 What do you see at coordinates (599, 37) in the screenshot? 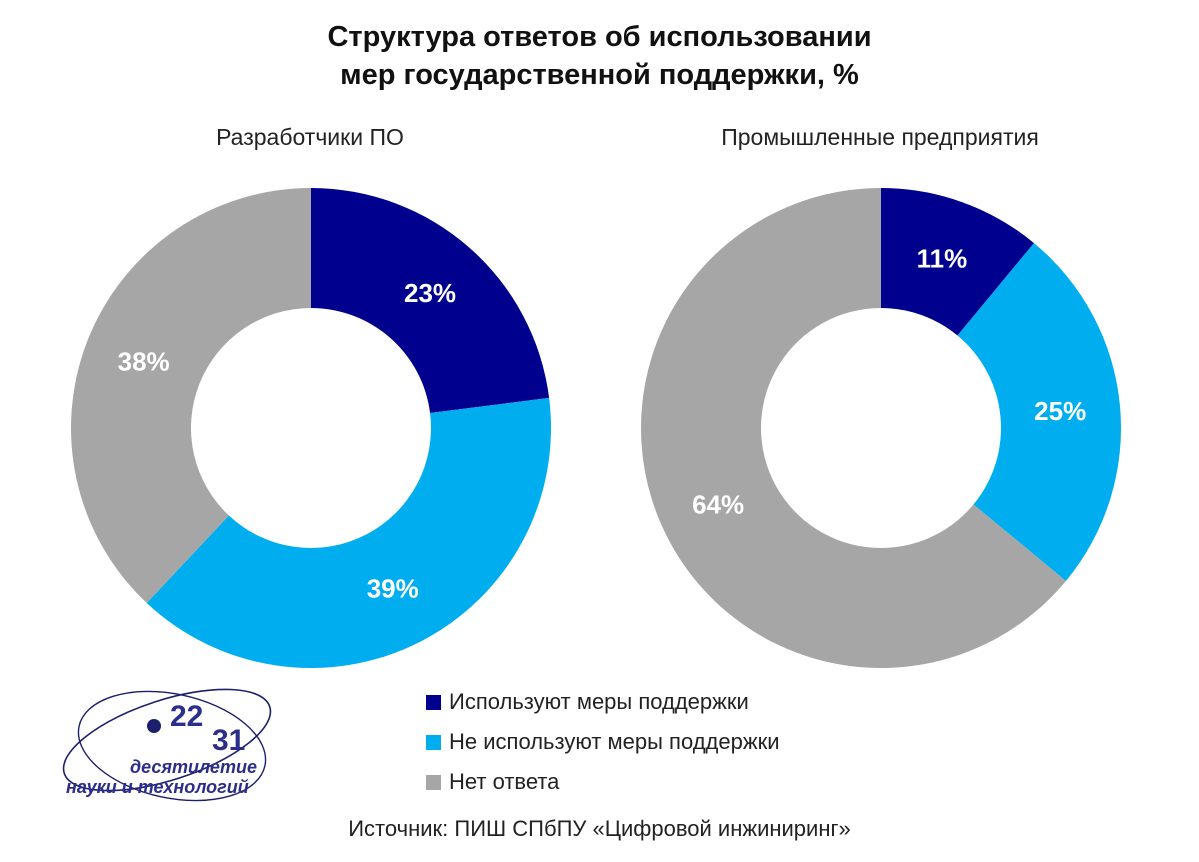
I see `chart-title-line-1: Структура ответов об использовании` at bounding box center [599, 37].